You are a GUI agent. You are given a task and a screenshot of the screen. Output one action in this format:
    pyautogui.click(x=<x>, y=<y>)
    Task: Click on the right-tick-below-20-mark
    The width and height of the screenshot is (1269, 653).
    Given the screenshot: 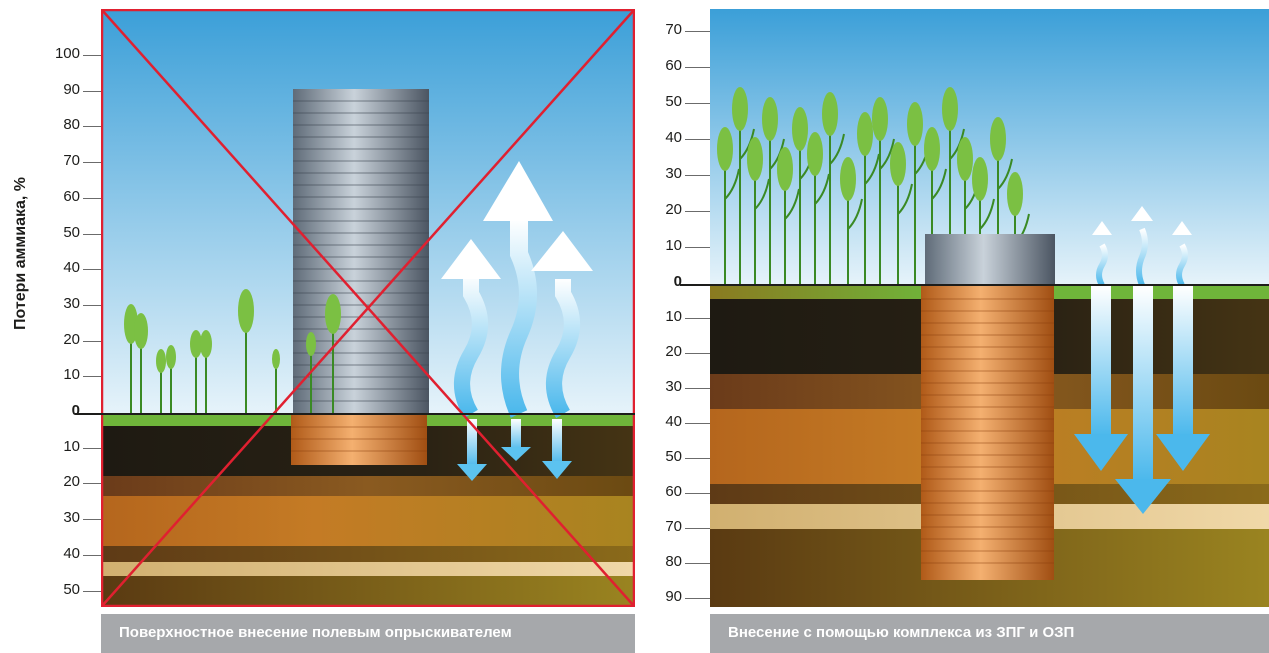 What is the action you would take?
    pyautogui.click(x=697, y=353)
    